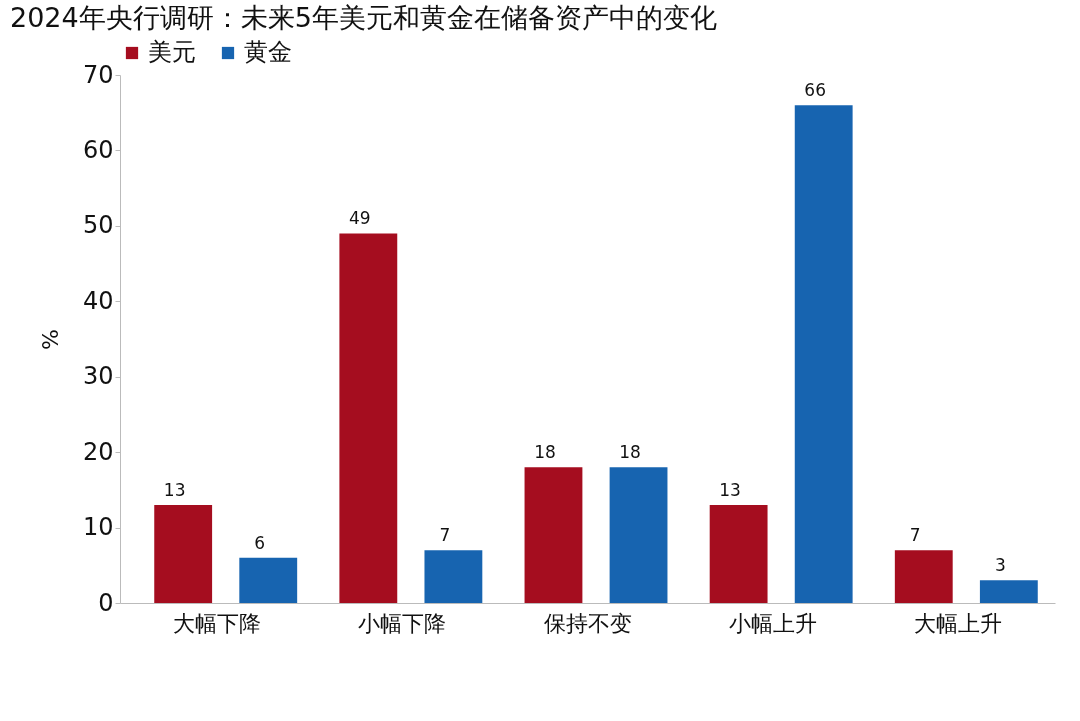 The image size is (1080, 721). Describe the element at coordinates (217, 623) in the screenshot. I see `x-tick-label: 大幅下降` at that location.